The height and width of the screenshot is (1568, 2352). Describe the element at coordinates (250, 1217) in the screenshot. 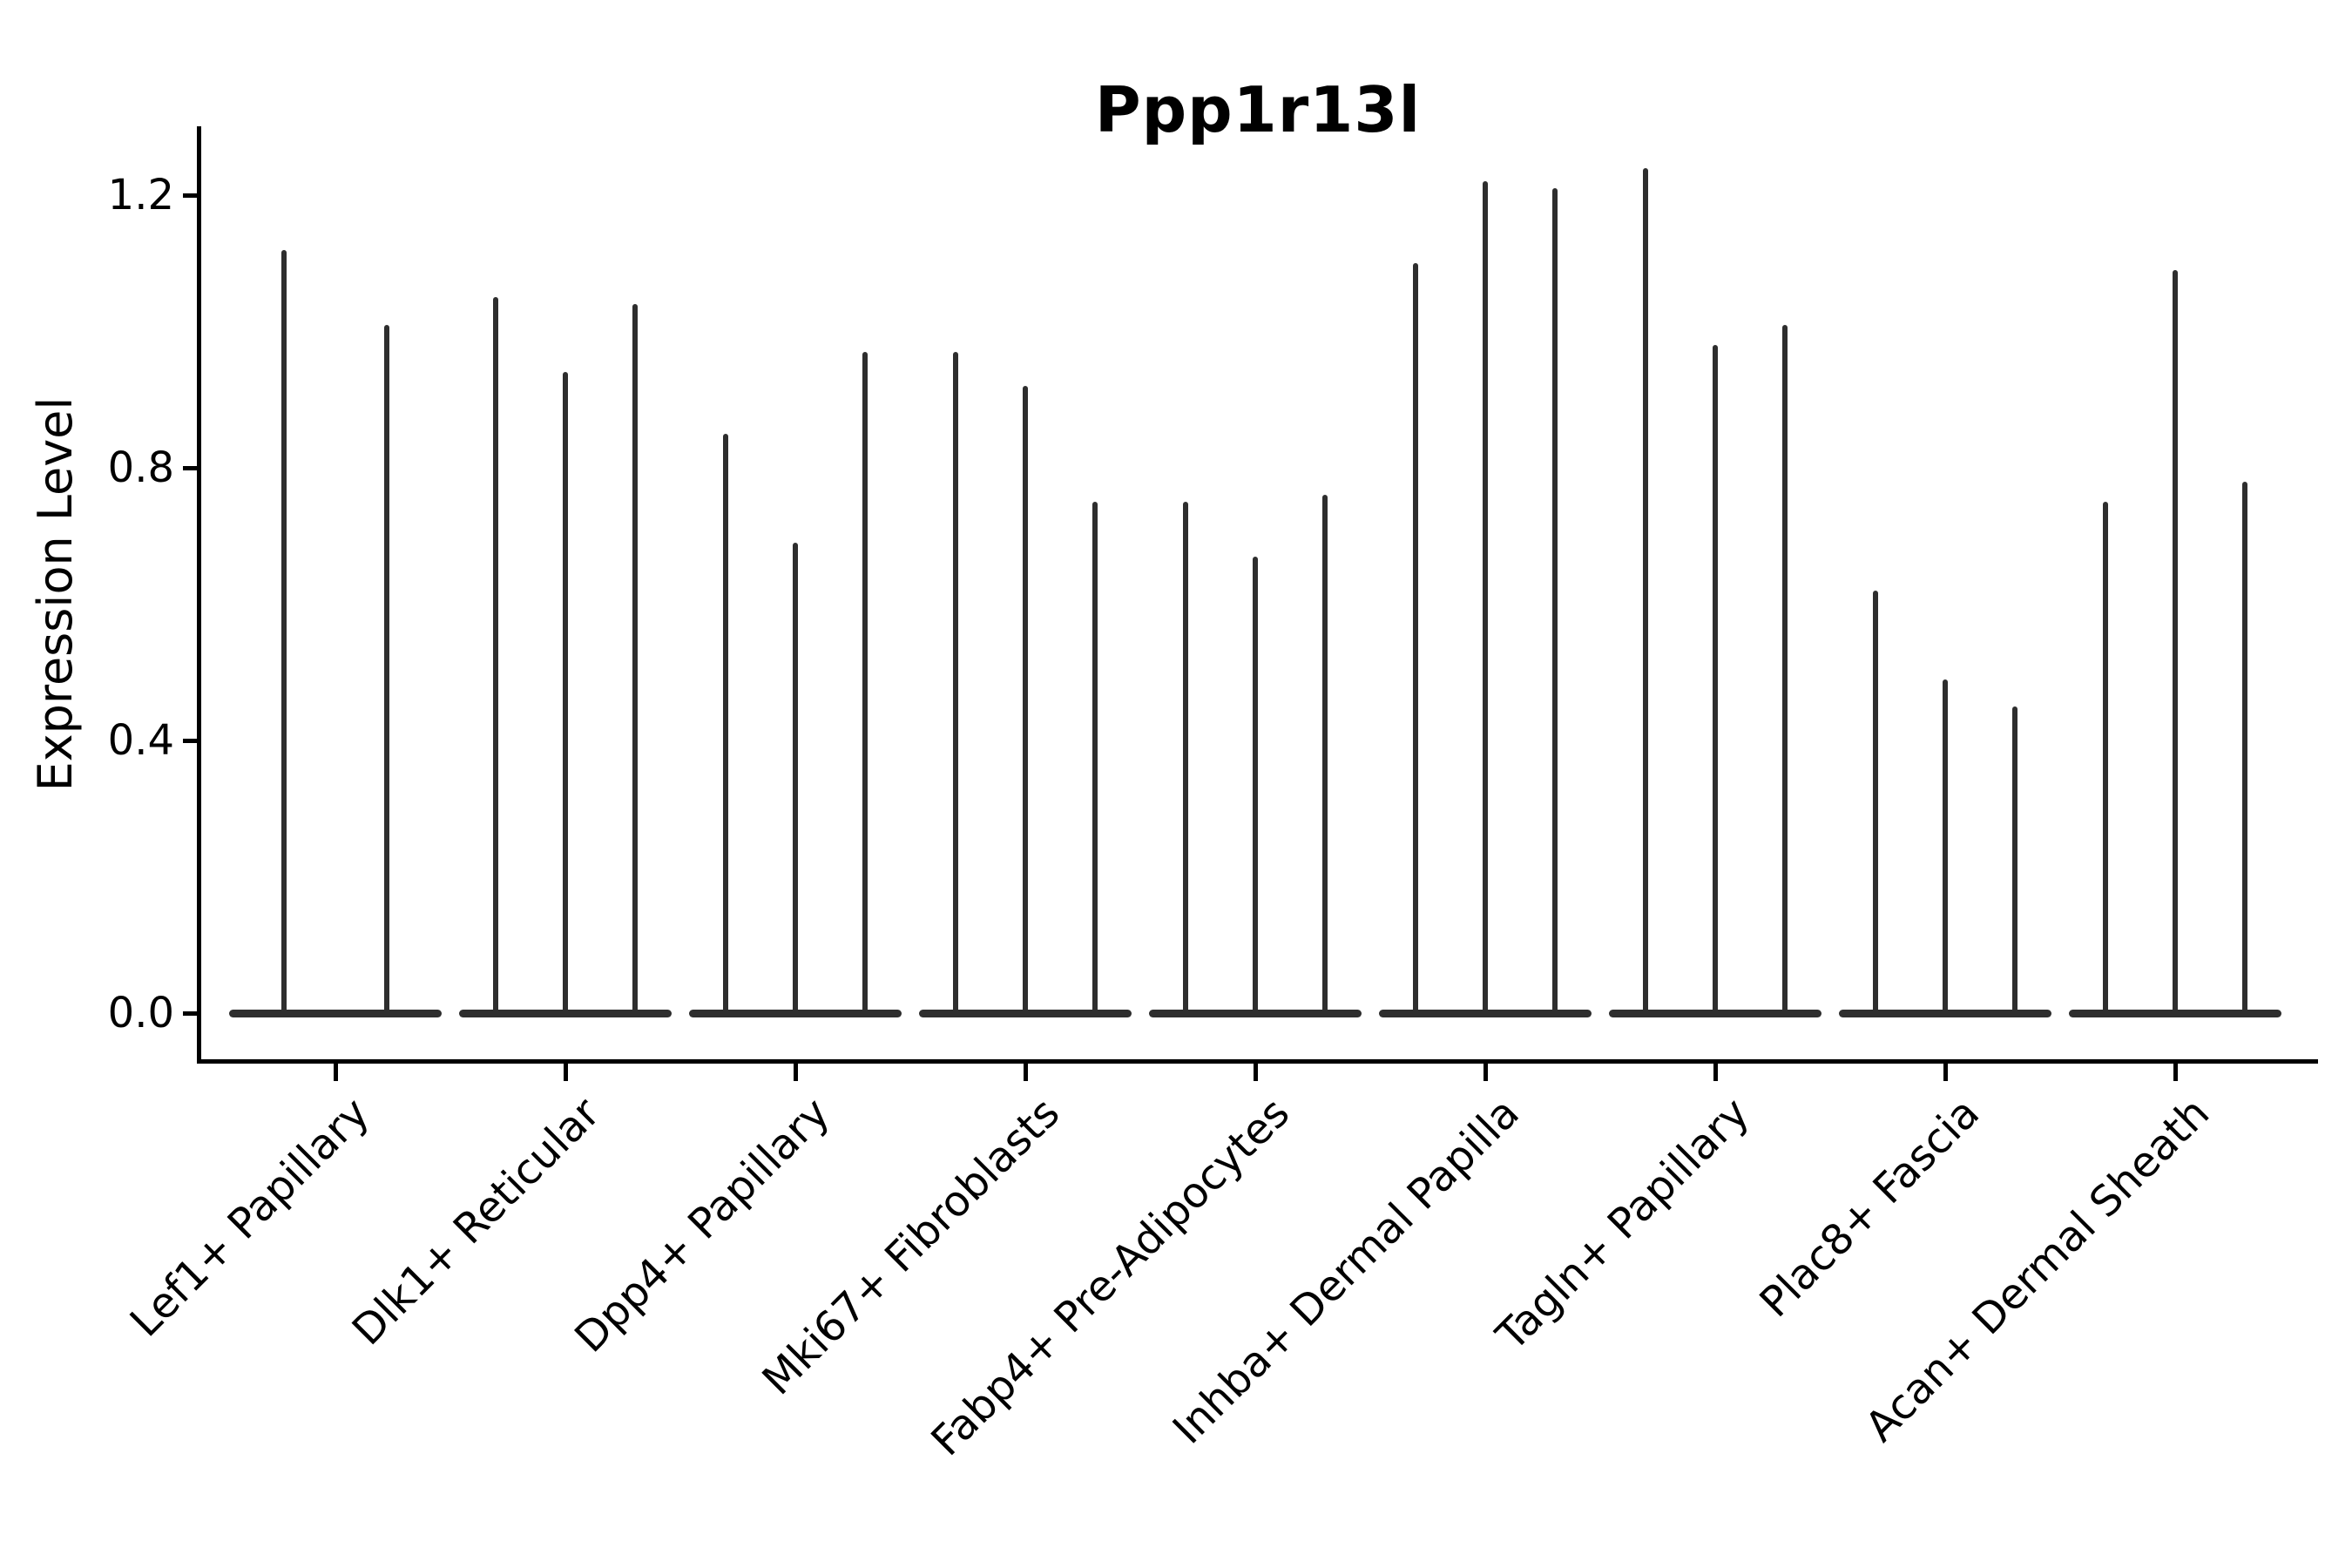

I see `x-axis-tick-label: Lef1+ Papillary` at that location.